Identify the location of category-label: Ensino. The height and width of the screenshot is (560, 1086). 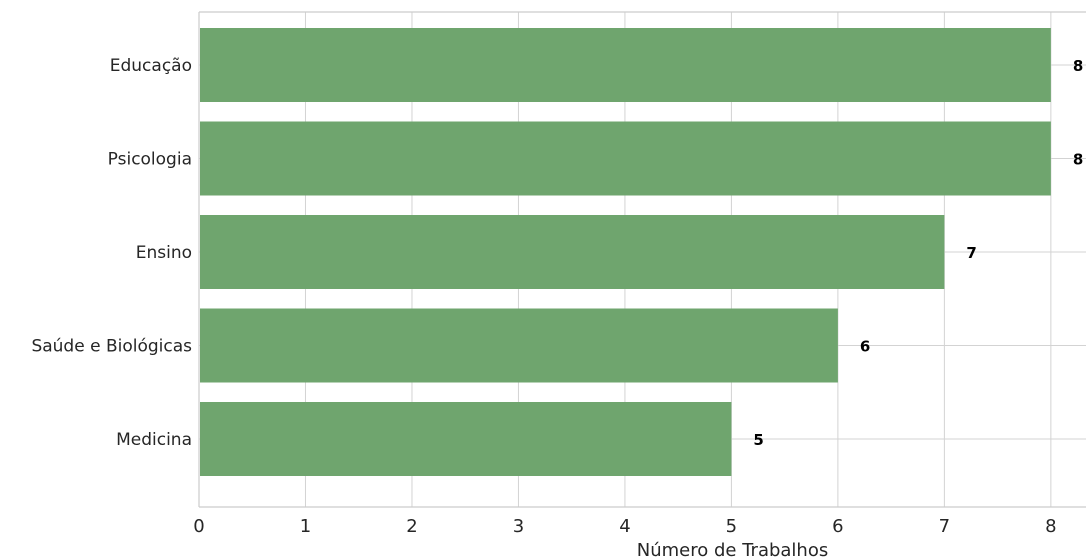
(164, 253).